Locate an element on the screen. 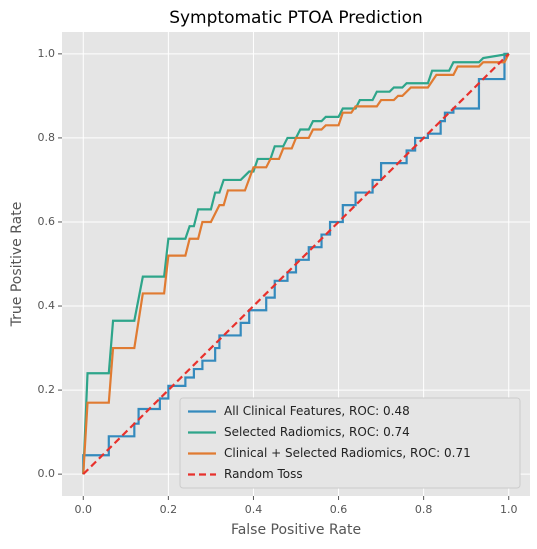 The width and height of the screenshot is (537, 549). legend-label: Clinical + Selected Radiomics, ROC: 0.71 is located at coordinates (347, 453).